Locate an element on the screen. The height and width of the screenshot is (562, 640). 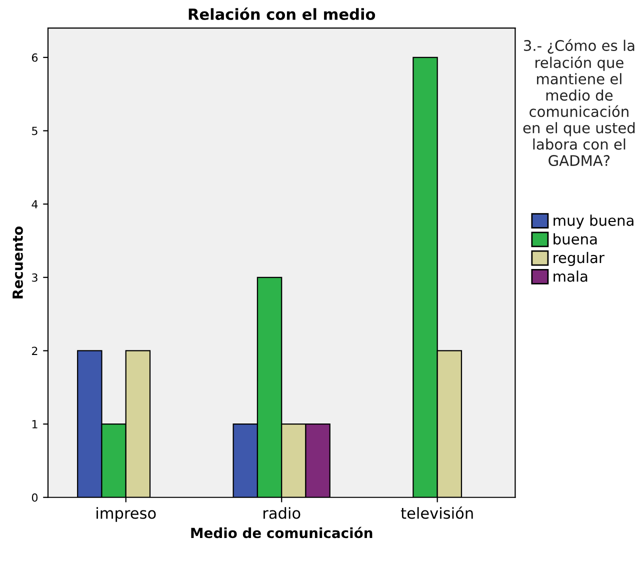
y-tick-label: 6 is located at coordinates (35, 57).